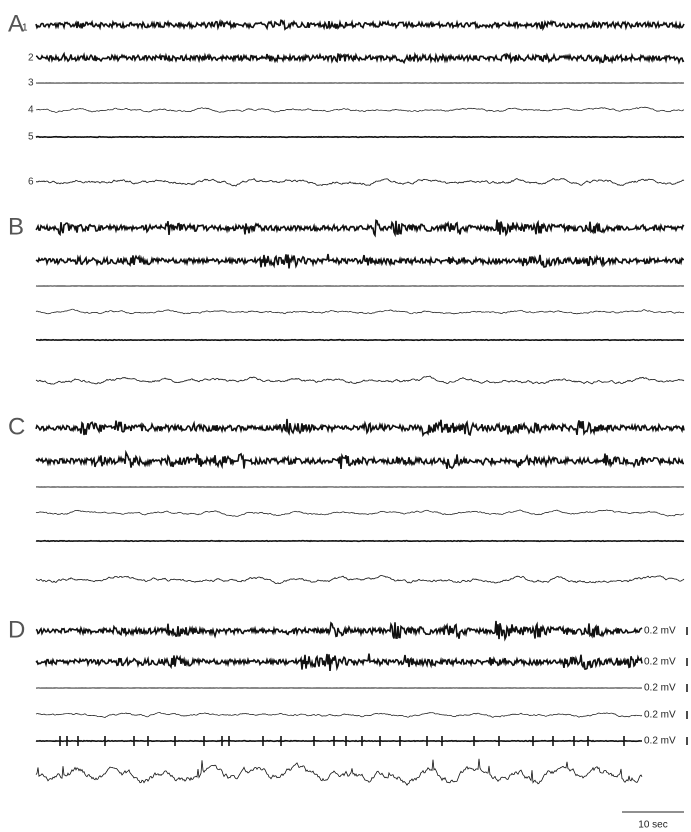 The width and height of the screenshot is (691, 832). I want to click on panel-label: C, so click(16, 426).